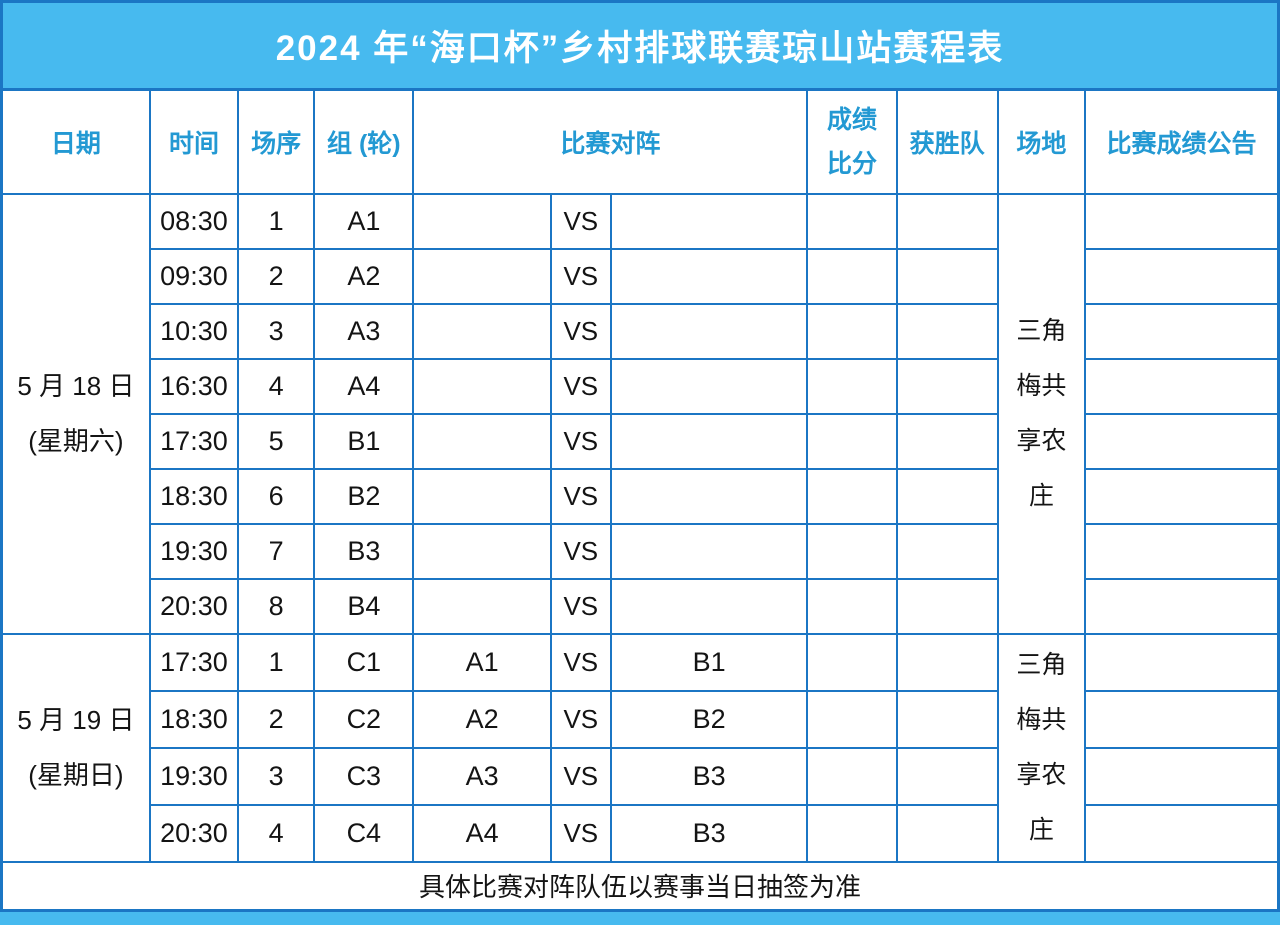  Describe the element at coordinates (1041, 747) in the screenshot. I see `venue-cell-sunday: 三角 梅共 享农 庄` at that location.